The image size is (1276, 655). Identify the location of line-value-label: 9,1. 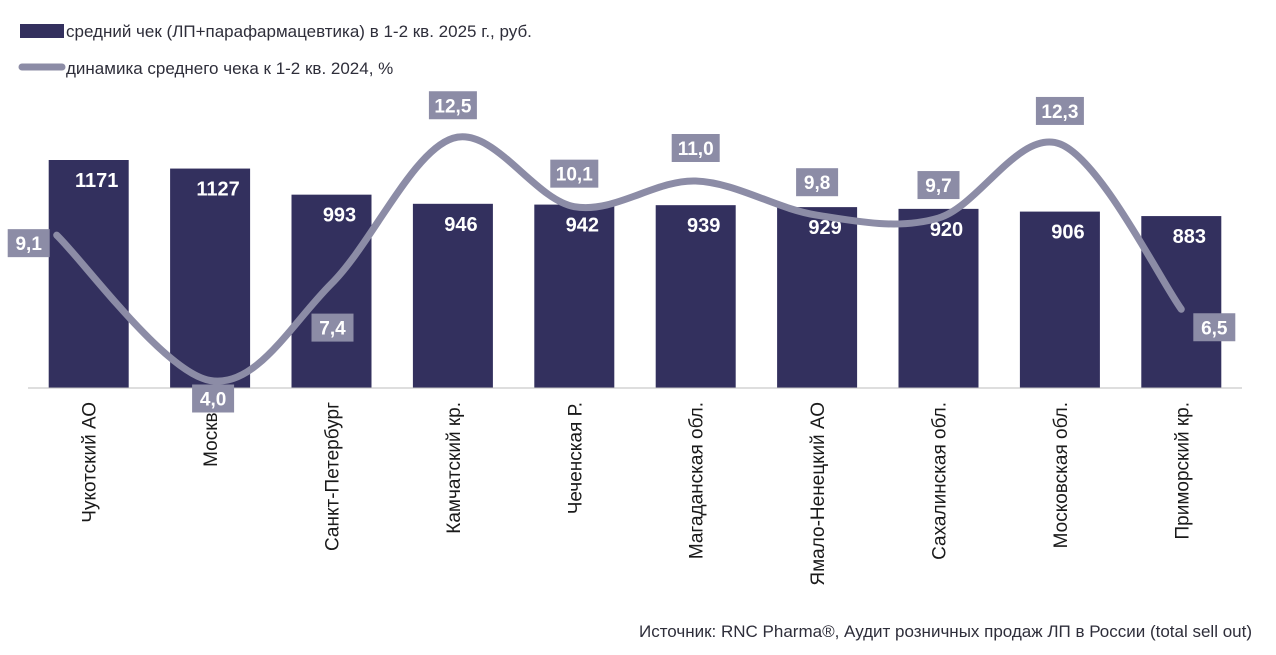
(28, 244).